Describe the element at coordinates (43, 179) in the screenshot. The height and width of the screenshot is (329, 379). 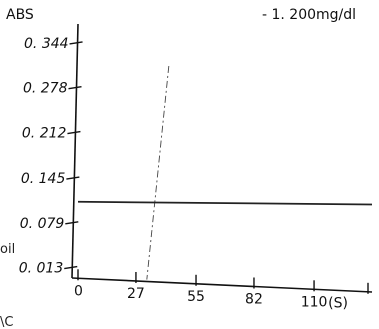
I see `y-tick-label: 0. 145` at that location.